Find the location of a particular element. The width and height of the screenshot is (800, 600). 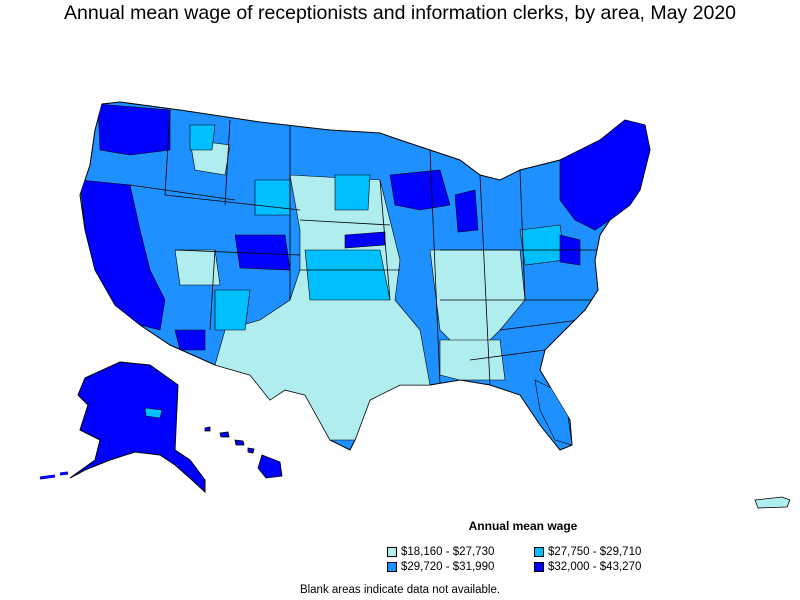

alaska is located at coordinates (122, 427).